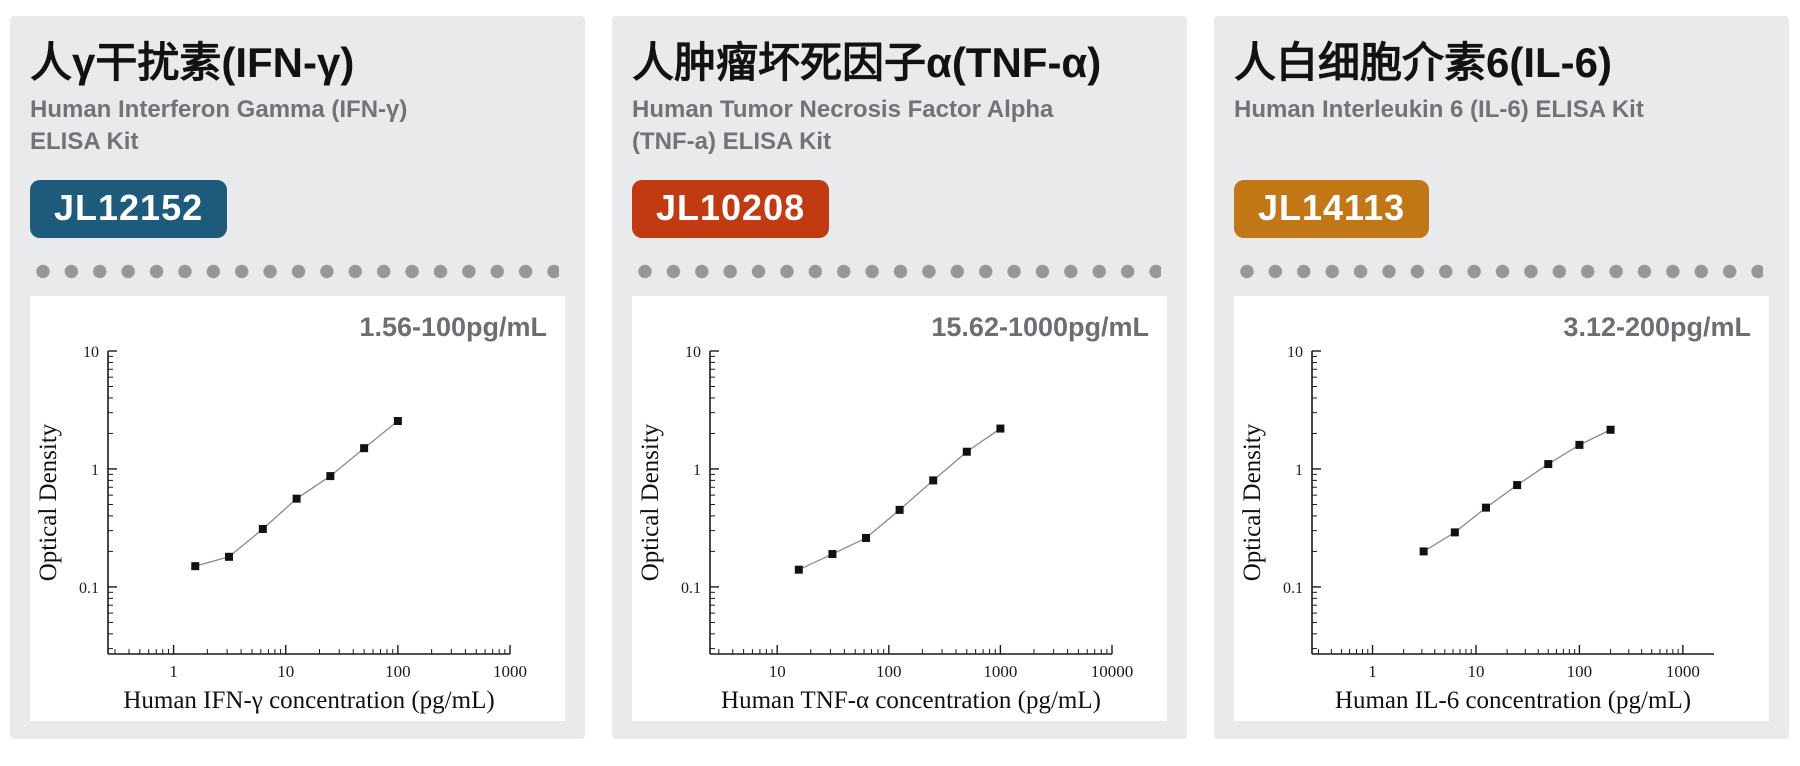 The height and width of the screenshot is (766, 1800). What do you see at coordinates (911, 700) in the screenshot?
I see `svg-text:Human TNF-α concentration (pg/: Human TNF-α concentration (pg/mL)` at bounding box center [911, 700].